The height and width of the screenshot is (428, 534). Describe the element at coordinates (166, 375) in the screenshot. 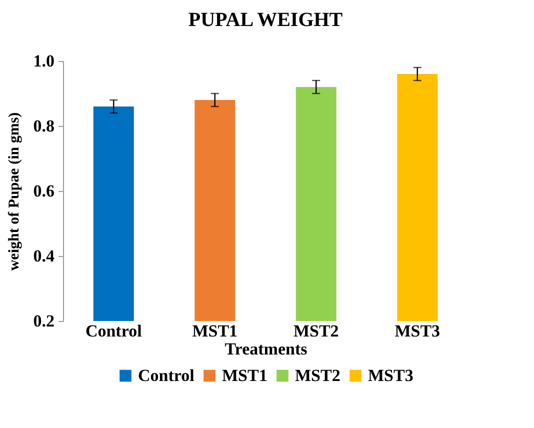

I see `legend-label: Control` at that location.